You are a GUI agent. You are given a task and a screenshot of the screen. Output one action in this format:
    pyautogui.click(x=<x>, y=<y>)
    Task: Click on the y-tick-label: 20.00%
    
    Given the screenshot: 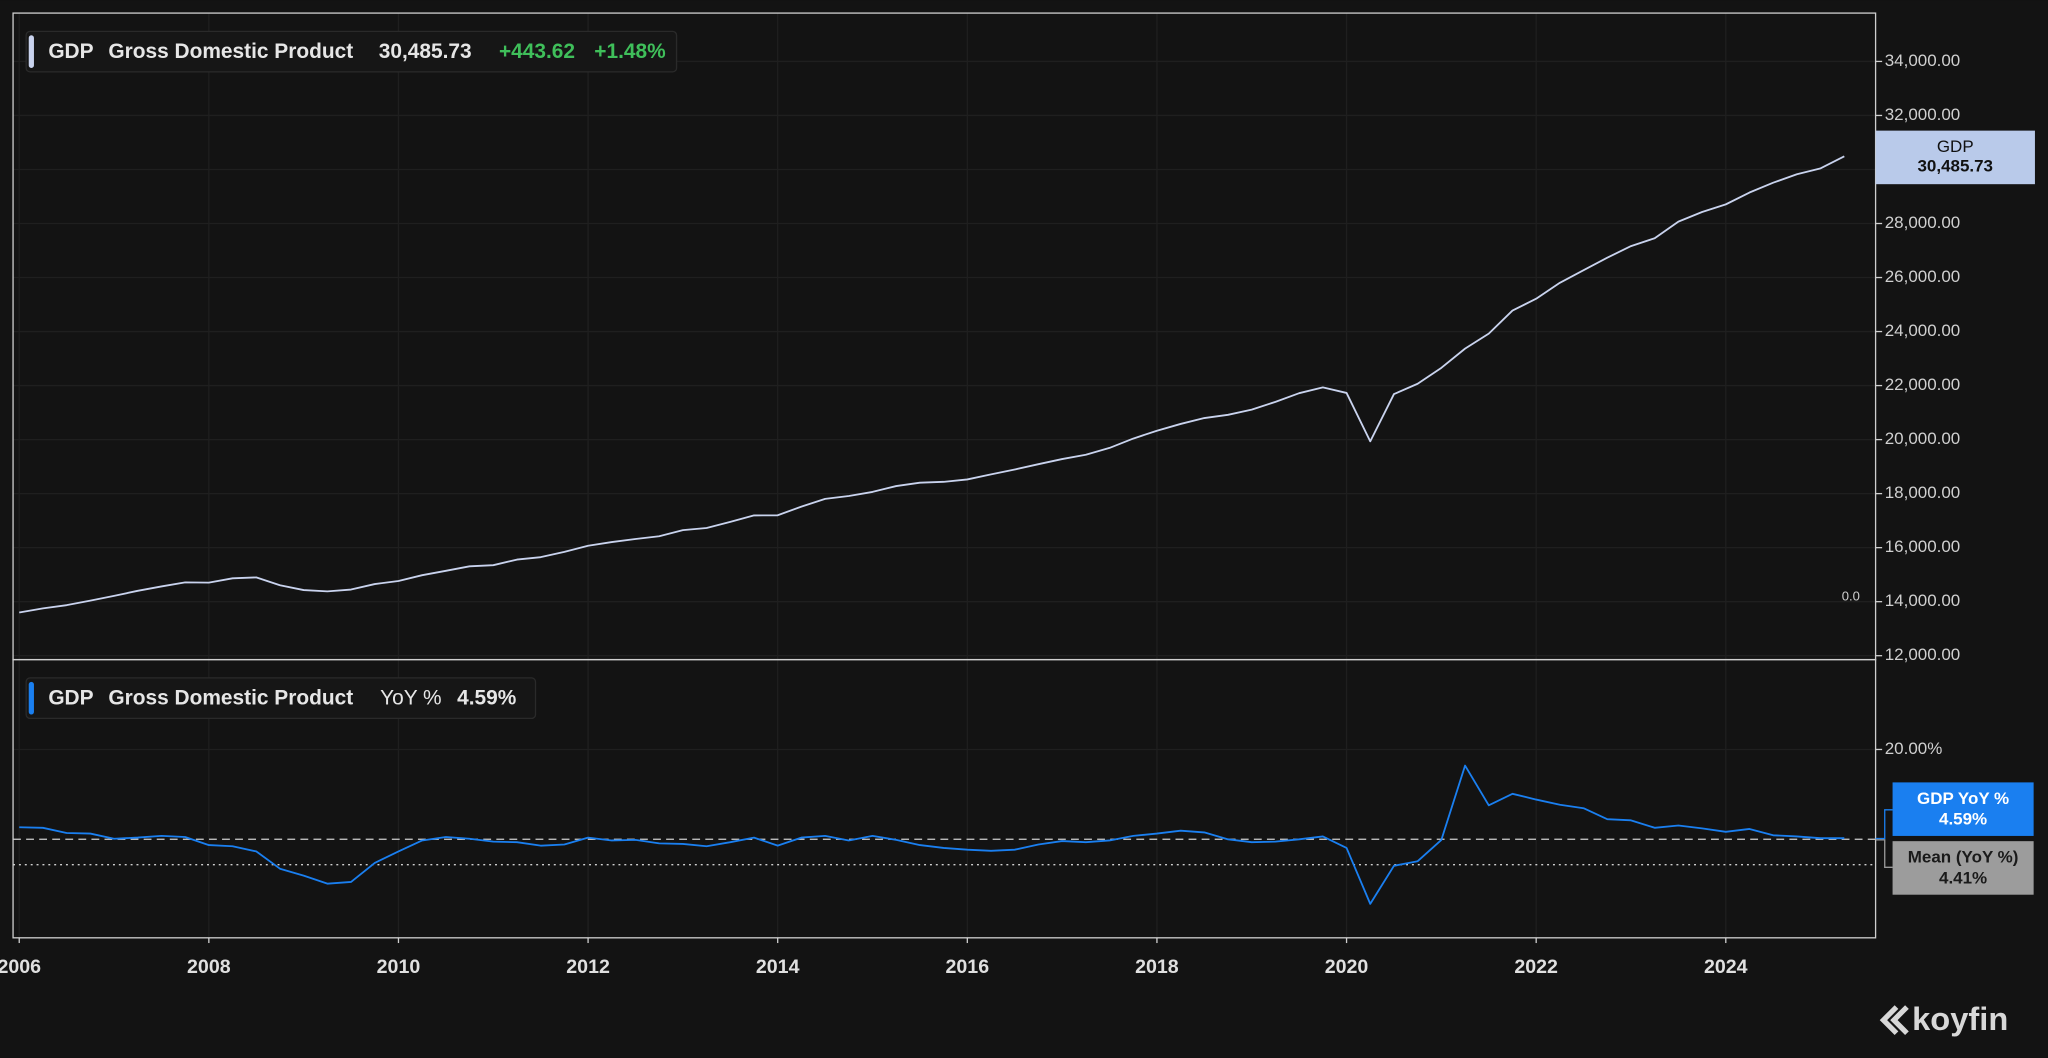 What is the action you would take?
    pyautogui.click(x=1914, y=748)
    